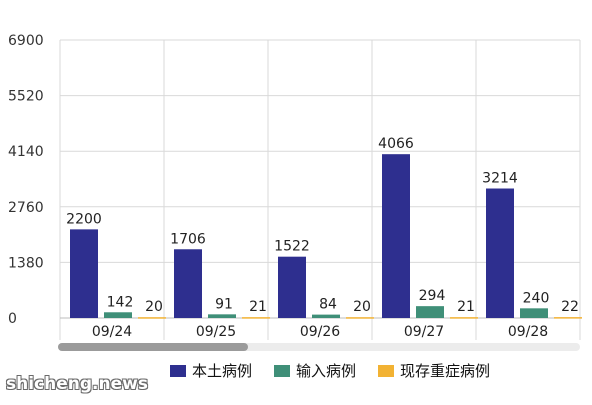 This screenshot has height=405, width=592. Describe the element at coordinates (178, 370) in the screenshot. I see `legend-swatch-local` at that location.